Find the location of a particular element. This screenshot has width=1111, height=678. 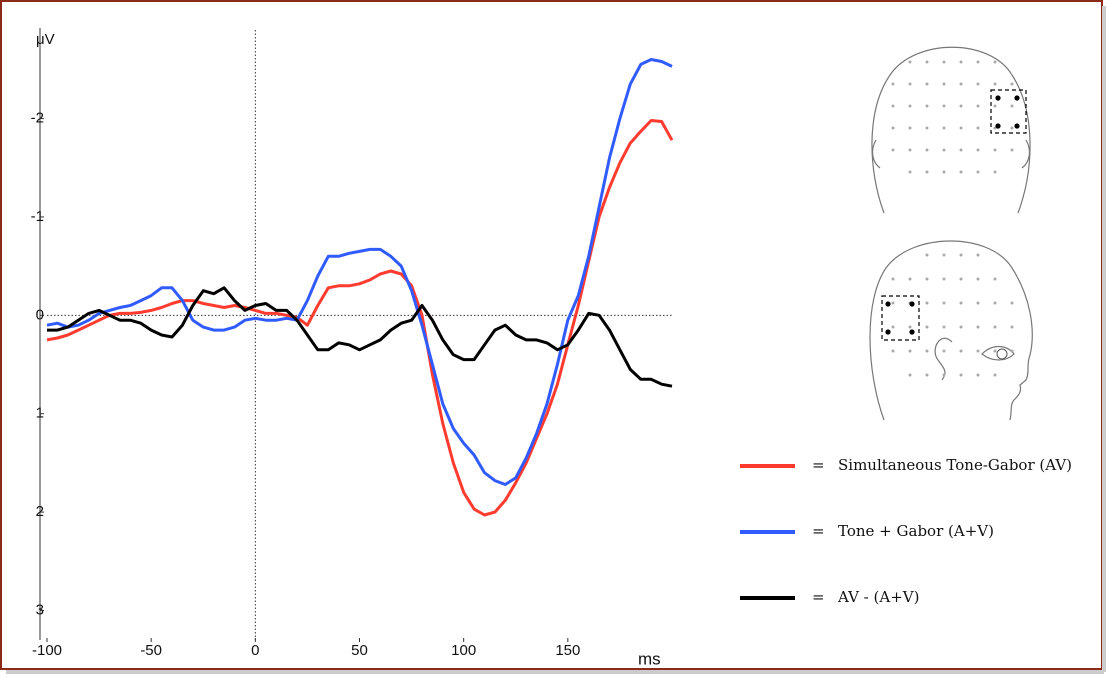

x-tick-label: 0 is located at coordinates (255, 650).